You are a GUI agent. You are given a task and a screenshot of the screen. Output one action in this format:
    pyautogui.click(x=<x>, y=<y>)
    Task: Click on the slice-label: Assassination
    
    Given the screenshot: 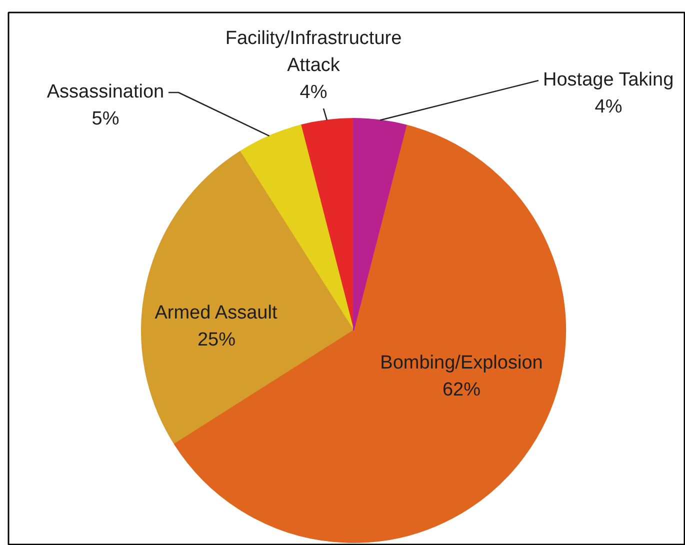 What is the action you would take?
    pyautogui.click(x=105, y=92)
    